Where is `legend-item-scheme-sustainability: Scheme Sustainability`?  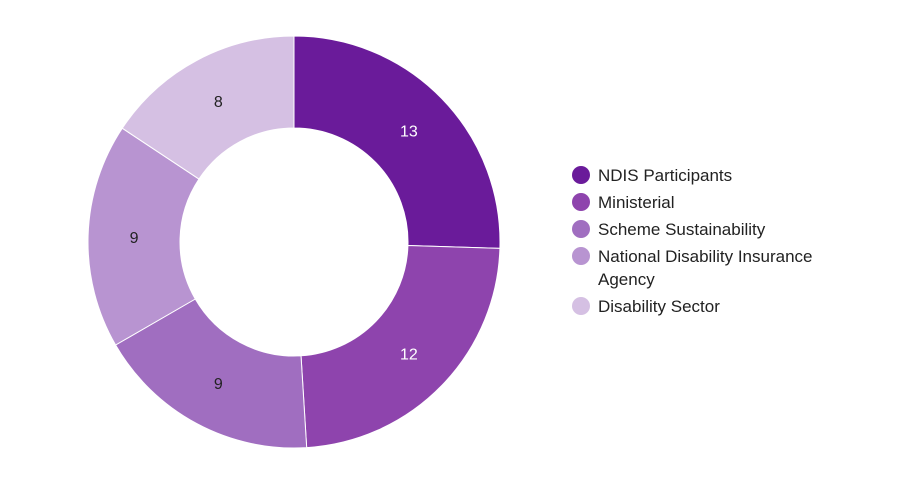
legend-item-scheme-sustainability: Scheme Sustainability is located at coordinates (707, 229).